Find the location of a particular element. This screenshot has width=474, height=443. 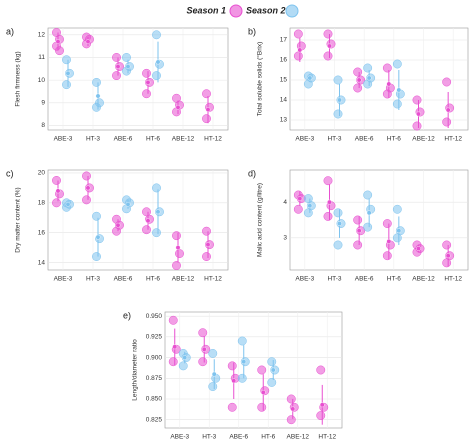

y-axis-label: Total soluble solids (°Brix) is located at coordinates (260, 79).